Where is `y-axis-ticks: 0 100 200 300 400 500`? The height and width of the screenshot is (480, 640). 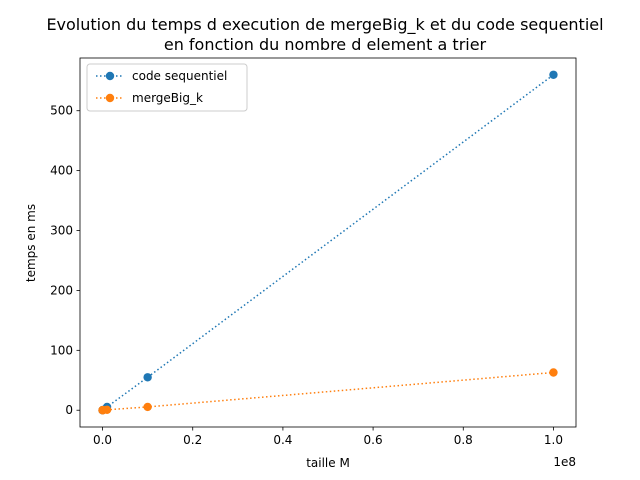
y-axis-ticks: 0 100 200 300 400 500 is located at coordinates (65, 260).